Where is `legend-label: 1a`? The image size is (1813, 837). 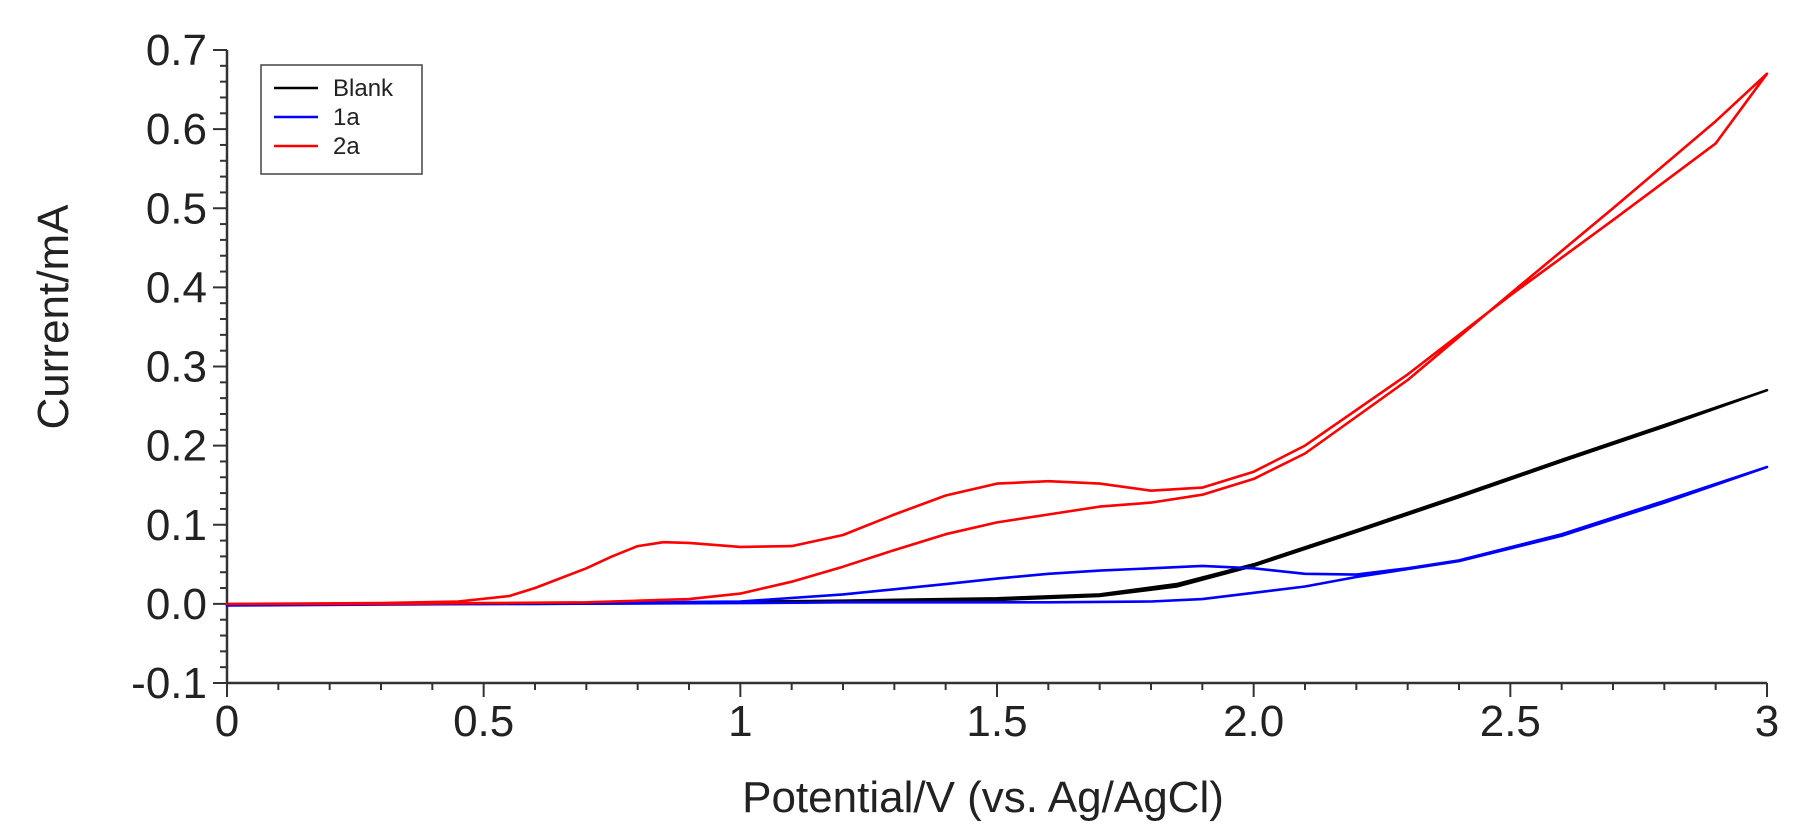 legend-label: 1a is located at coordinates (346, 117).